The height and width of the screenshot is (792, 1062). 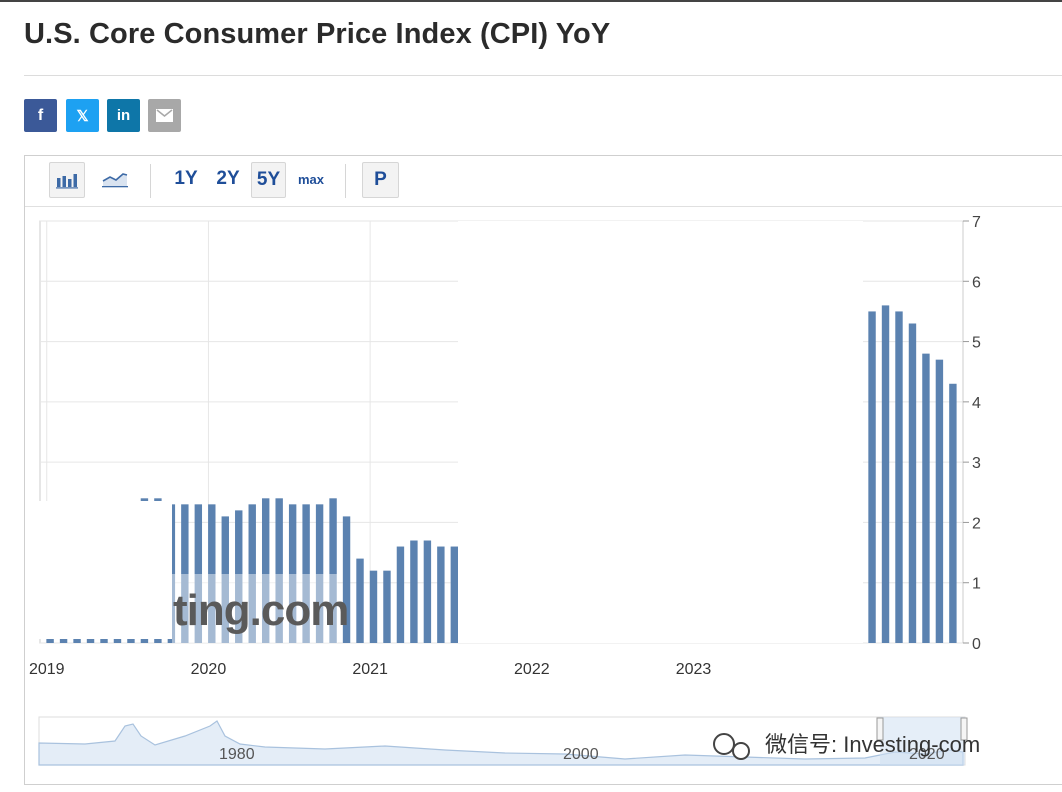 I want to click on print-button: P, so click(x=380, y=180).